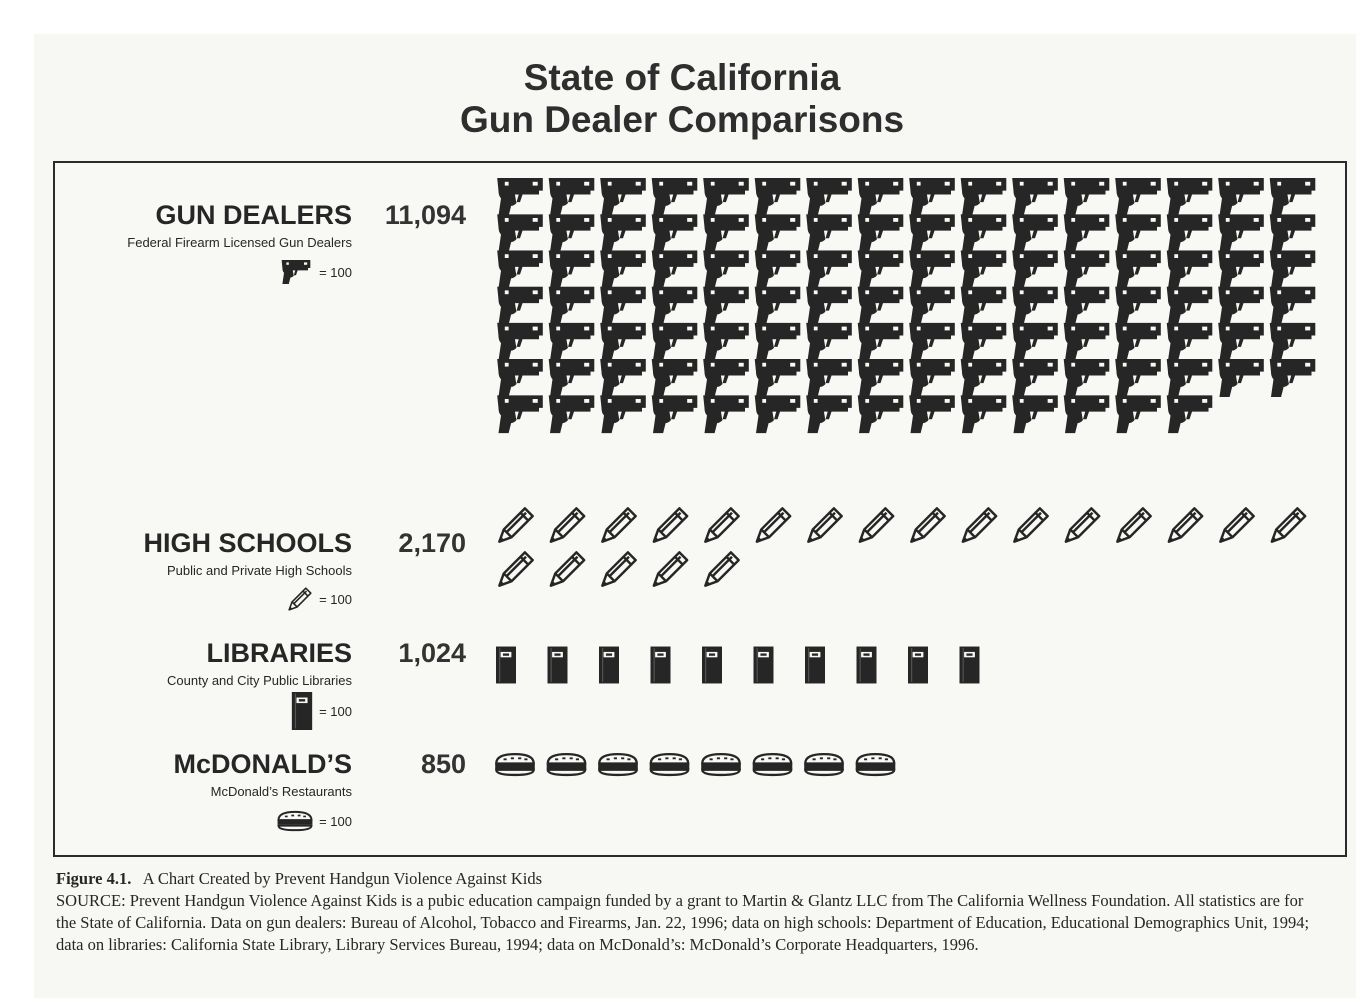 This screenshot has height=1004, width=1364. I want to click on legend-text: = 100, so click(335, 821).